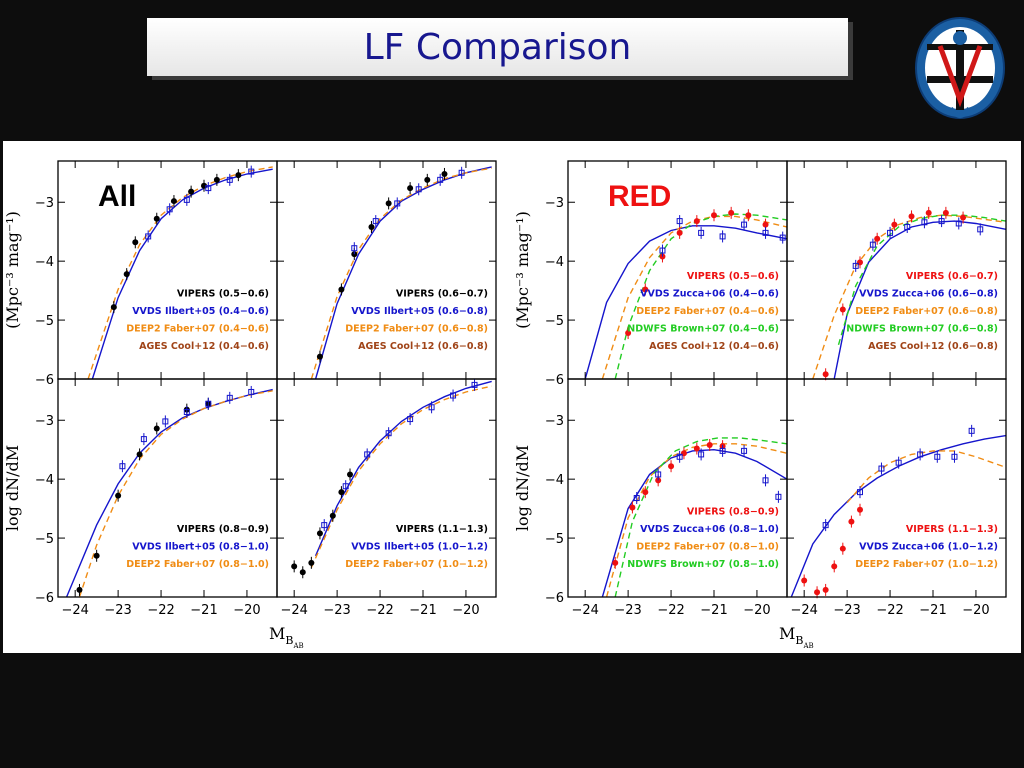 This screenshot has width=1024, height=768. Describe the element at coordinates (694, 522) in the screenshot. I see `curve-fit` at that location.